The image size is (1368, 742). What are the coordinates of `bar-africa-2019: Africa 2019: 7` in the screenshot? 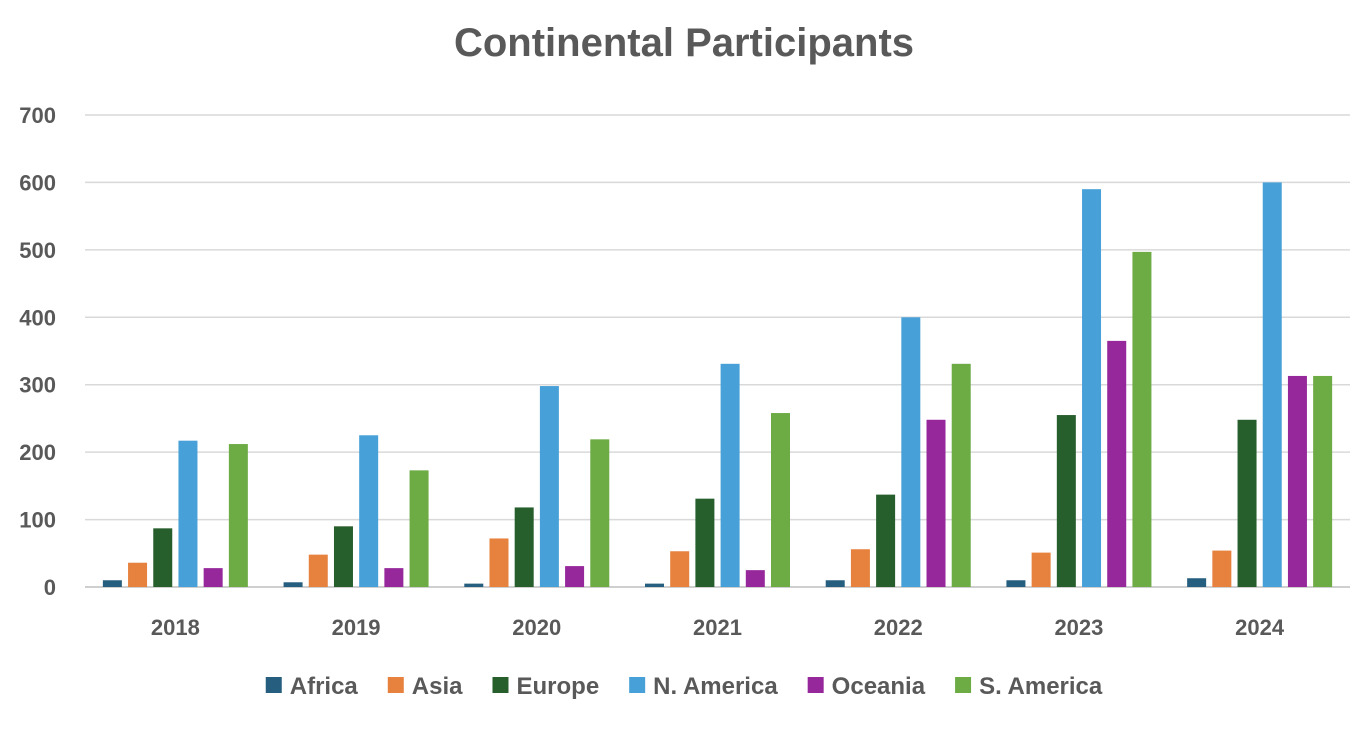 It's located at (293, 584).